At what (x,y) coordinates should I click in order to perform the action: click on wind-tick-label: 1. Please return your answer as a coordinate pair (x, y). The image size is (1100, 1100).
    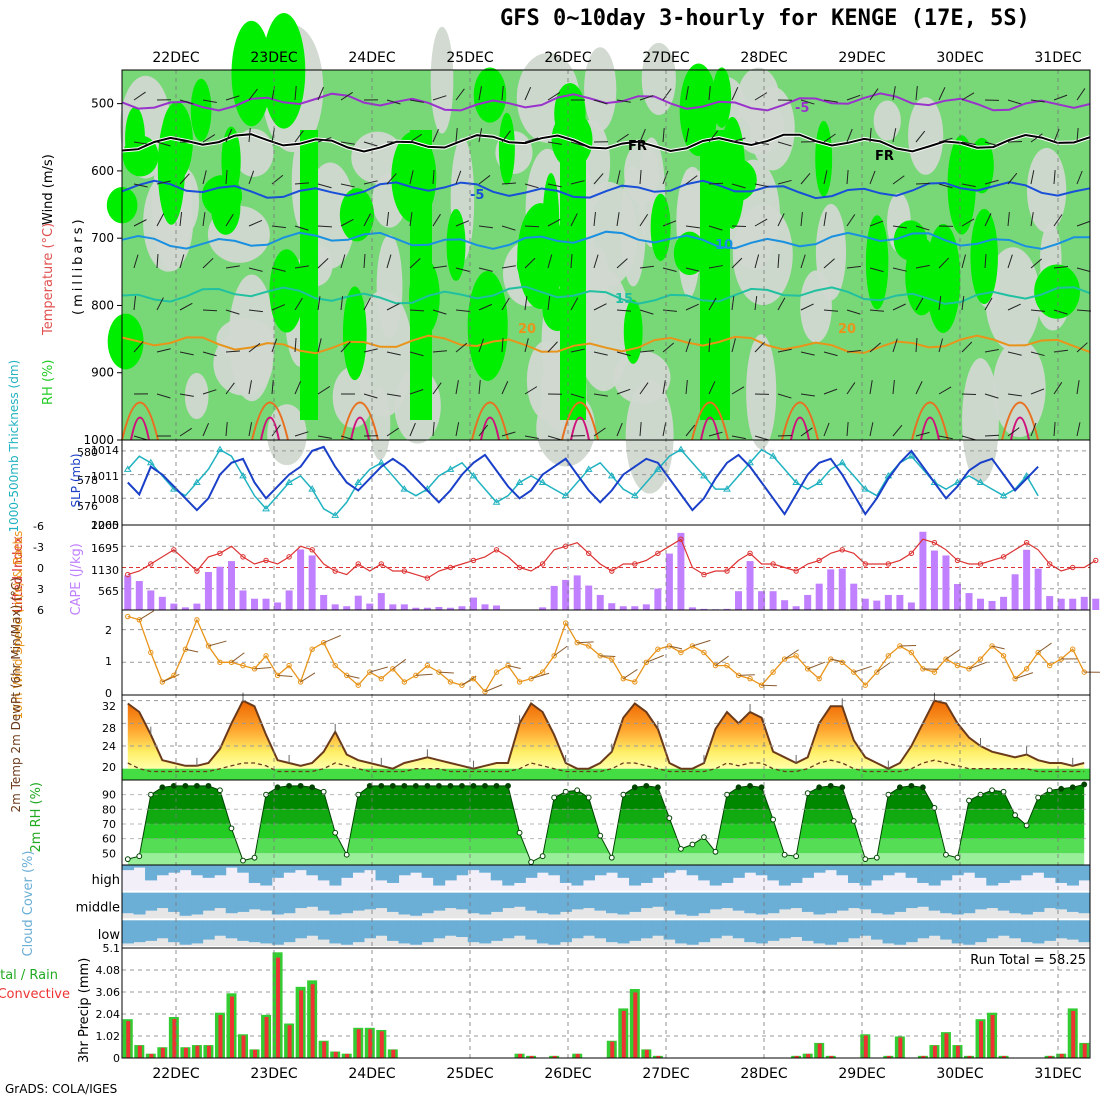
    Looking at the image, I should click on (108, 661).